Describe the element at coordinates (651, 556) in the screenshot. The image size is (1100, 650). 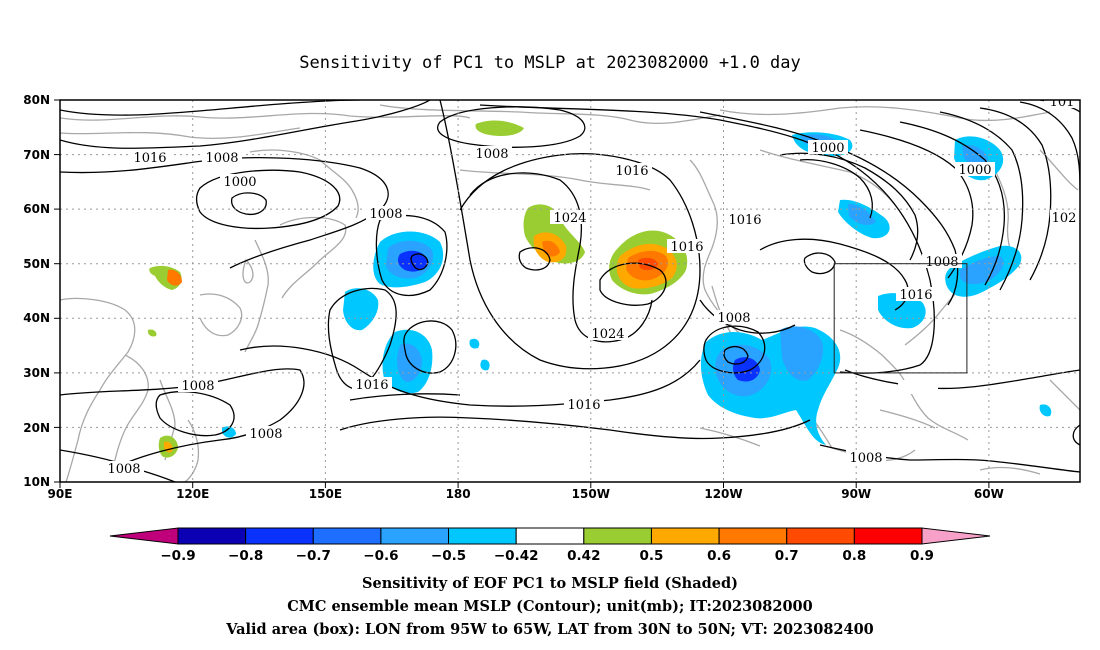
I see `colorbar-tick-label: 0.5` at that location.